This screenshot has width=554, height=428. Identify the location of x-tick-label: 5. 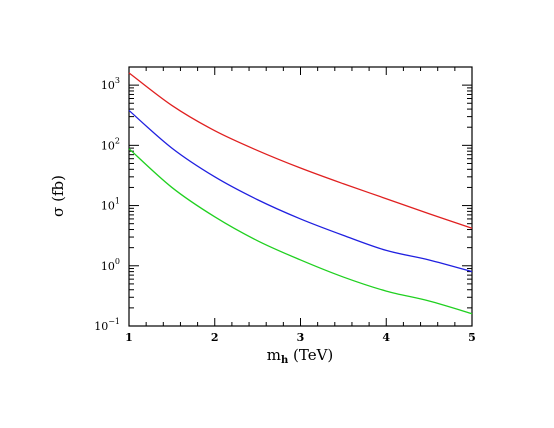
(472, 337).